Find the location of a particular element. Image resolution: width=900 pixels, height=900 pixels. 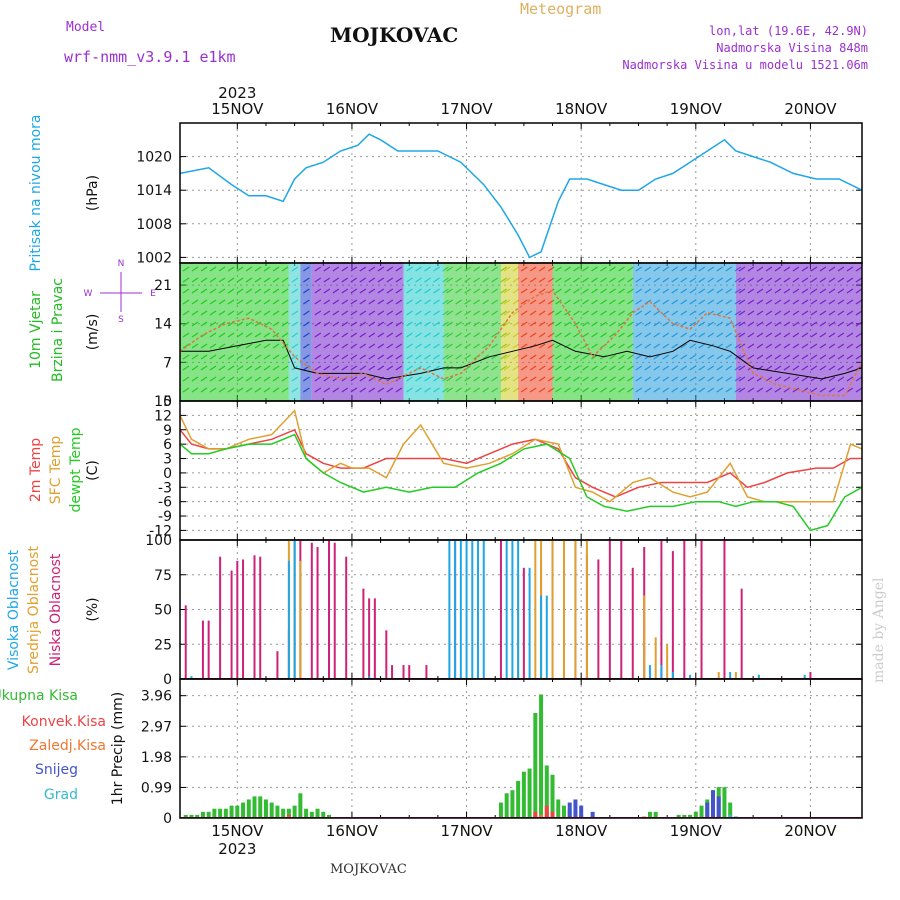

wind-field-band is located at coordinates (294, 332).